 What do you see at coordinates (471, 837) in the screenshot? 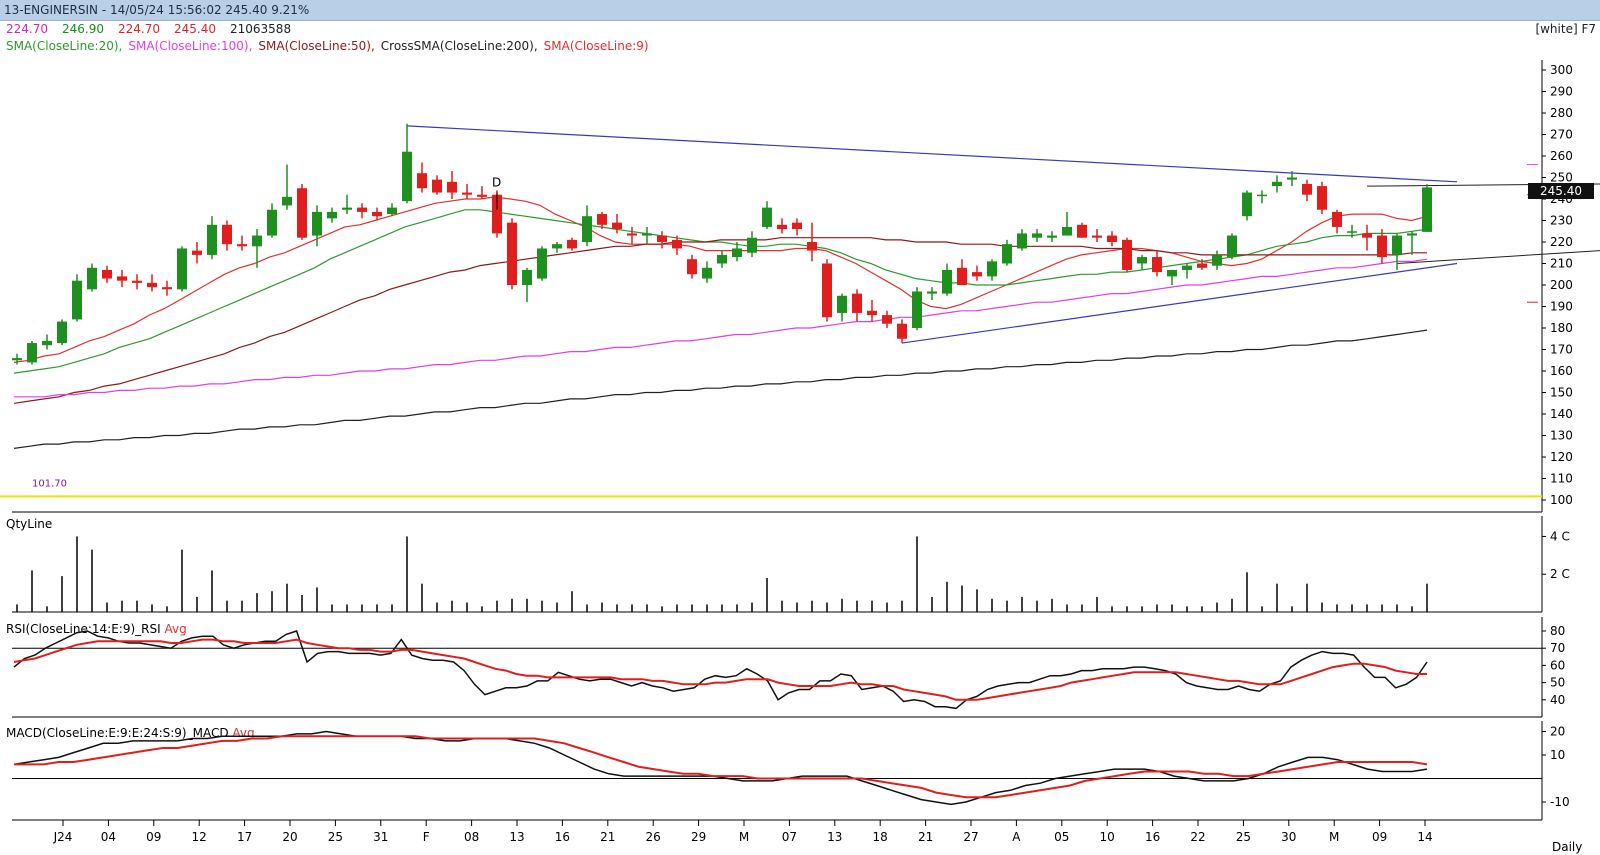
I see `time-tick-label: 08` at bounding box center [471, 837].